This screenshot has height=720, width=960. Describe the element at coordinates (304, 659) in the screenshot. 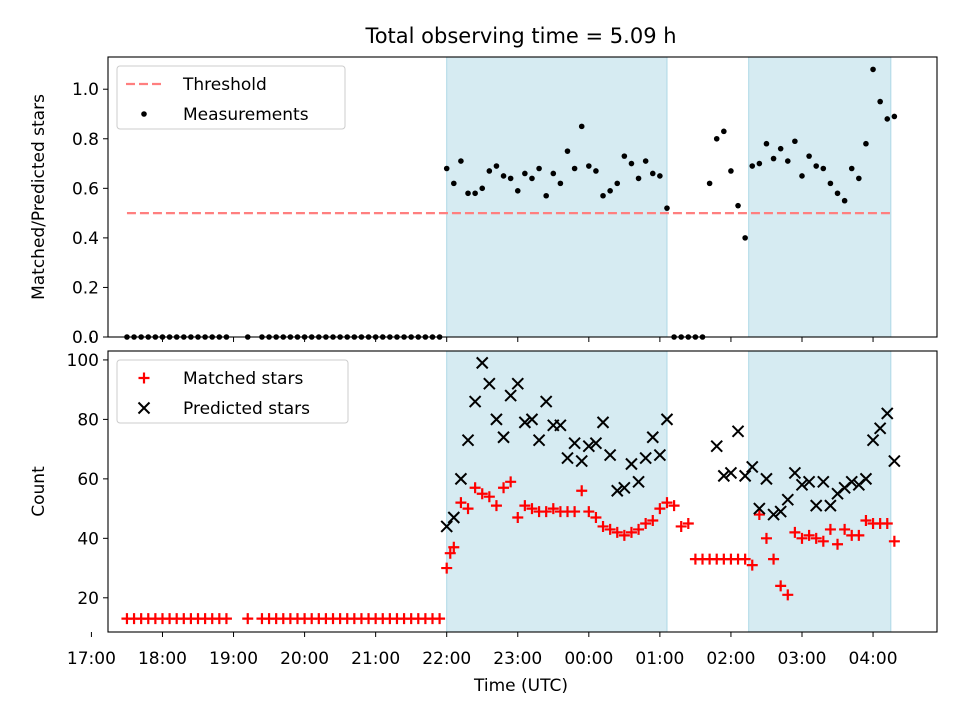

I see `x-tick-label: 20:00` at that location.